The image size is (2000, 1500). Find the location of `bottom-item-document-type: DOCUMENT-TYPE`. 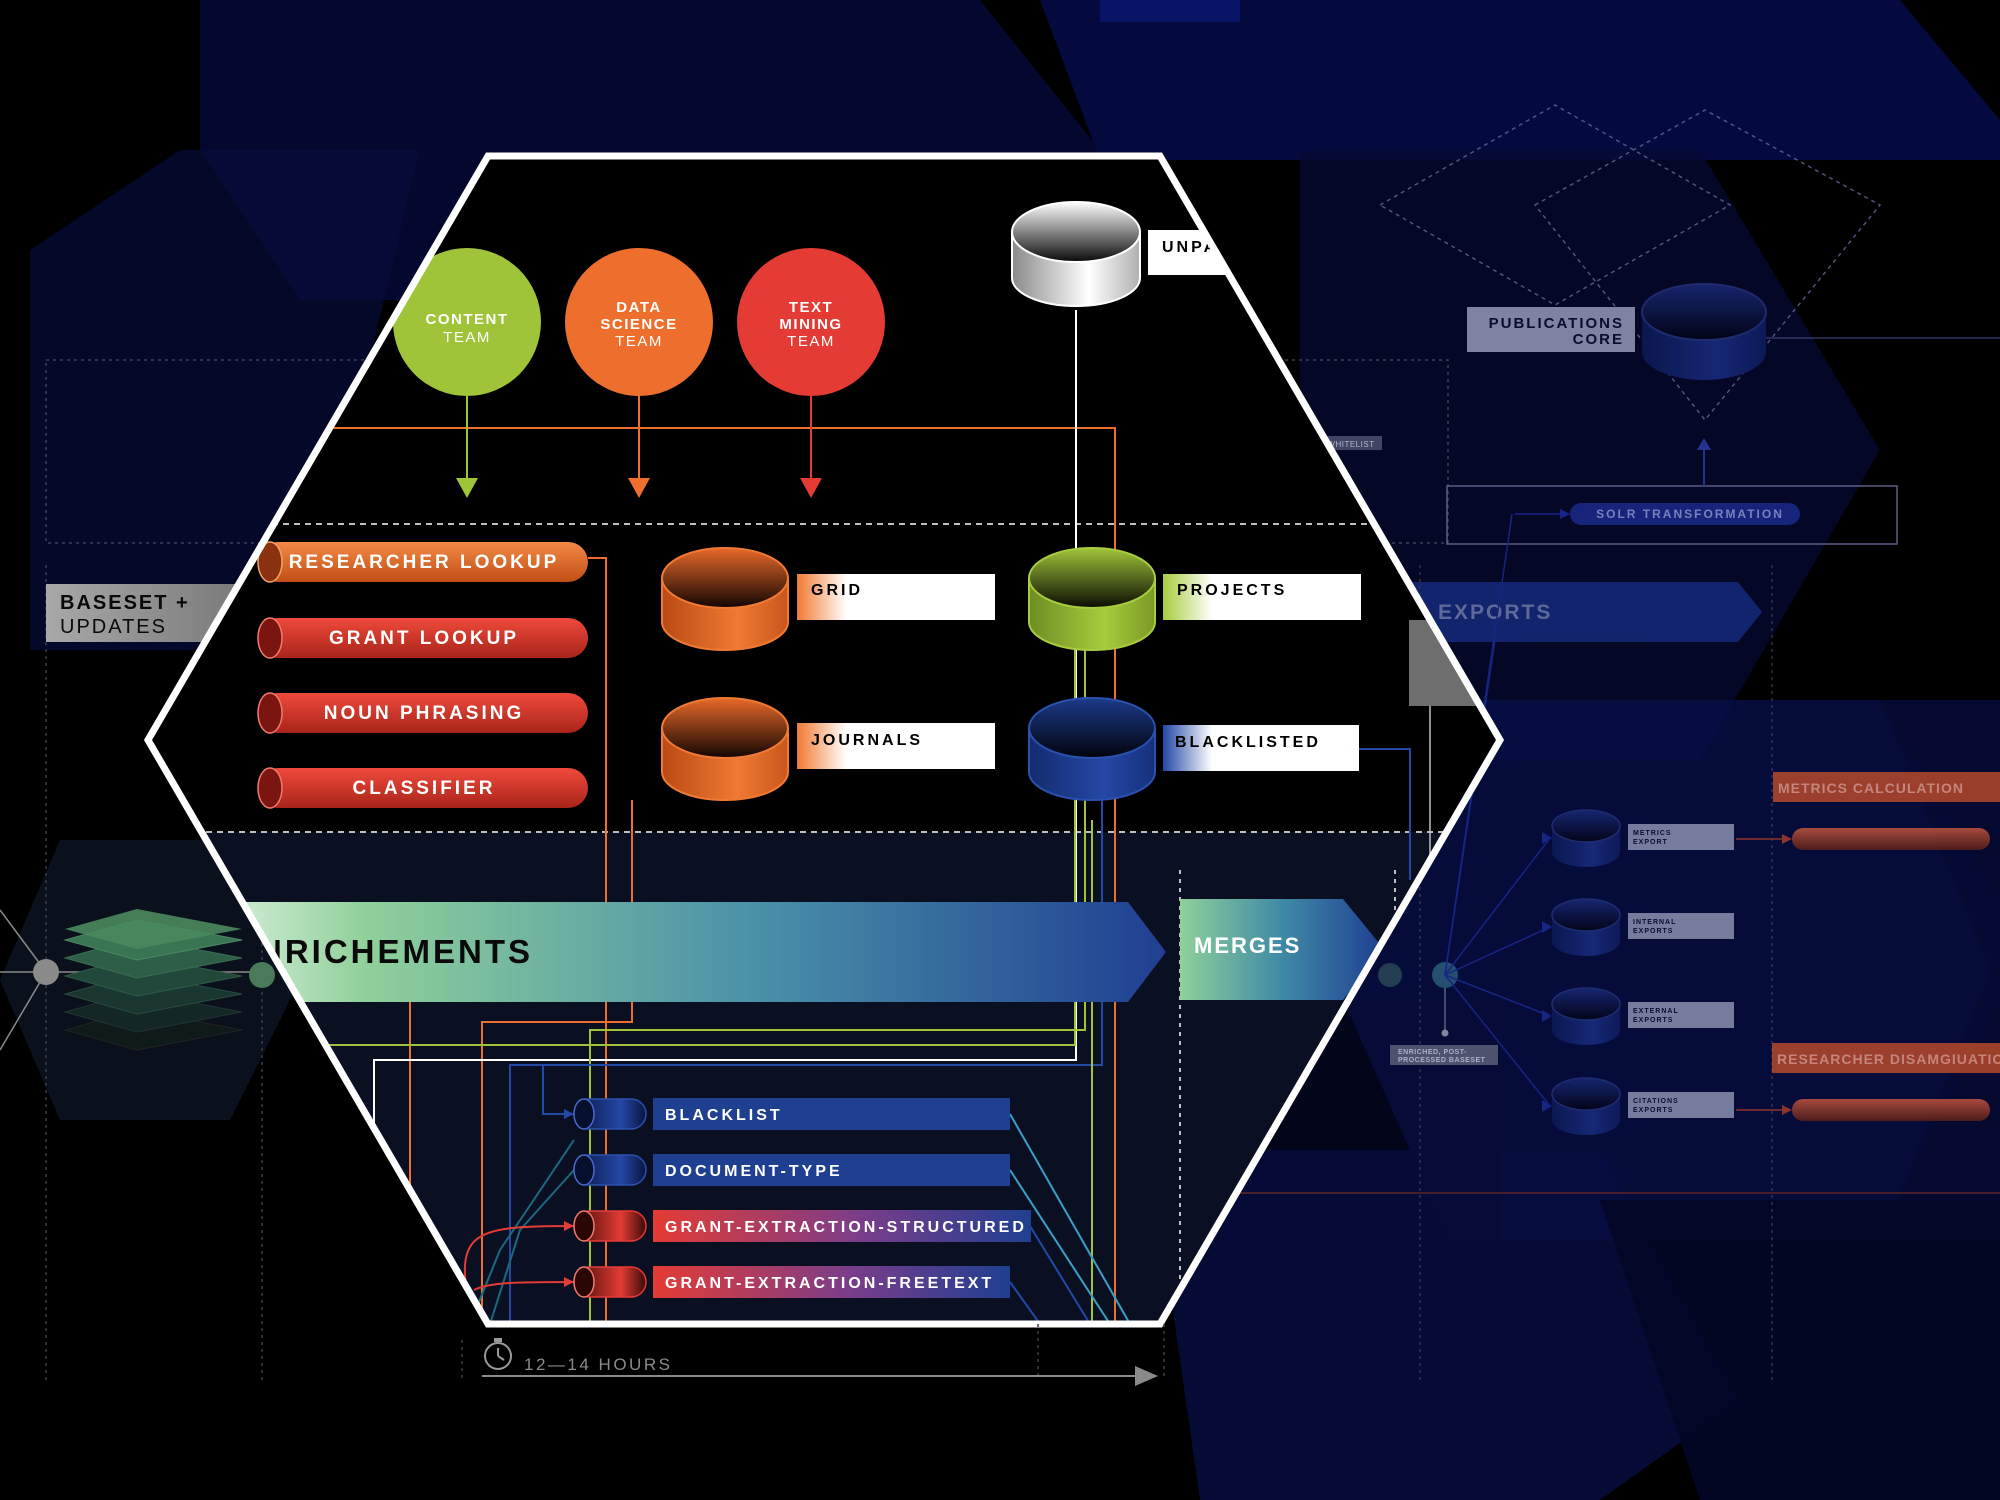

bottom-item-document-type: DOCUMENT-TYPE is located at coordinates (791, 1170).